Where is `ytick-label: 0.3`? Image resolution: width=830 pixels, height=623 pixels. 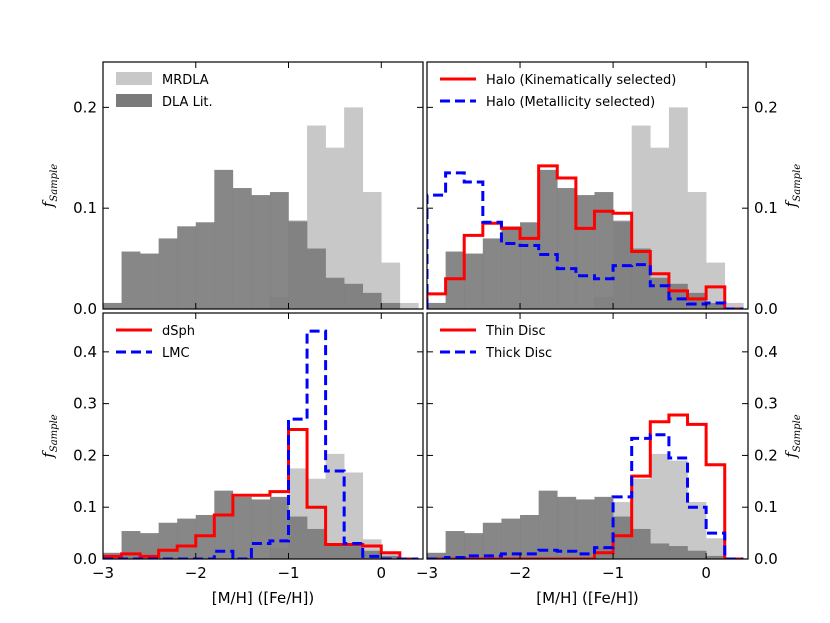
ytick-label: 0.3 is located at coordinates (766, 404).